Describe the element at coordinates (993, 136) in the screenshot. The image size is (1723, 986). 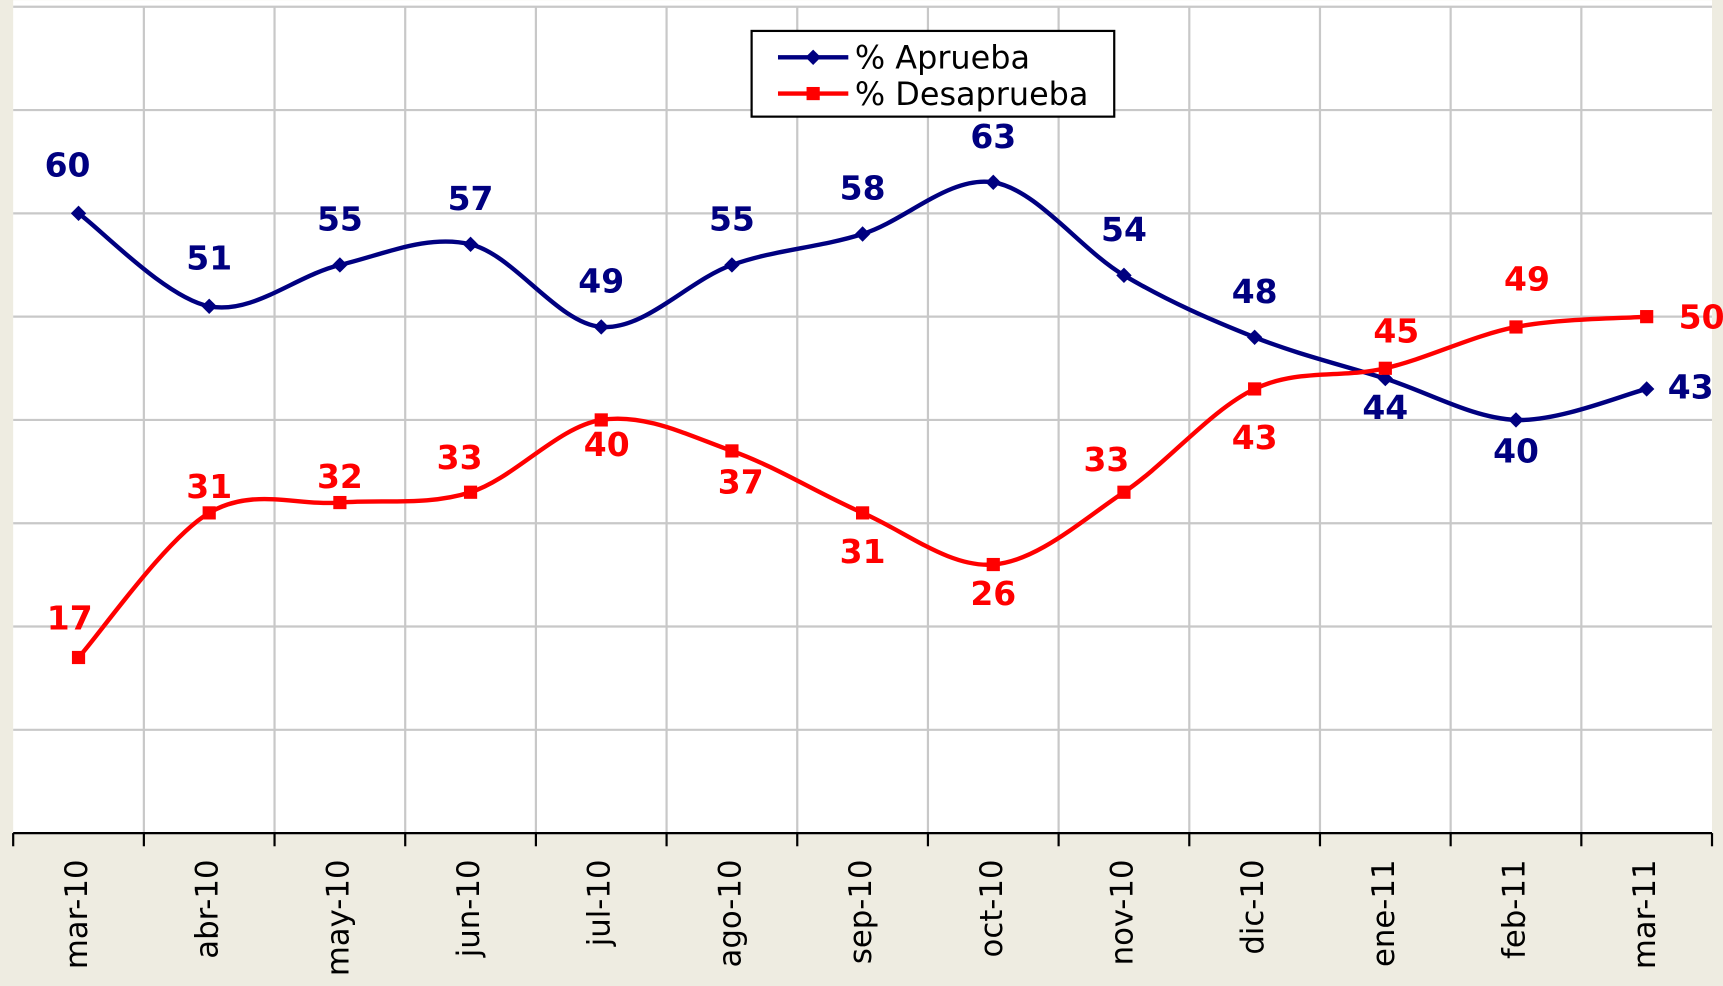
I see `data-label: 63` at that location.